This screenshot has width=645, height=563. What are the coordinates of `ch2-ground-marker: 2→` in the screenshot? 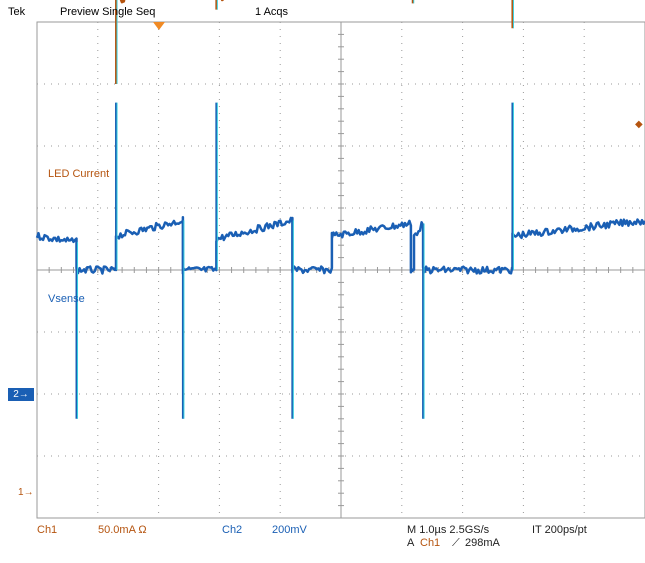 It's located at (21, 394).